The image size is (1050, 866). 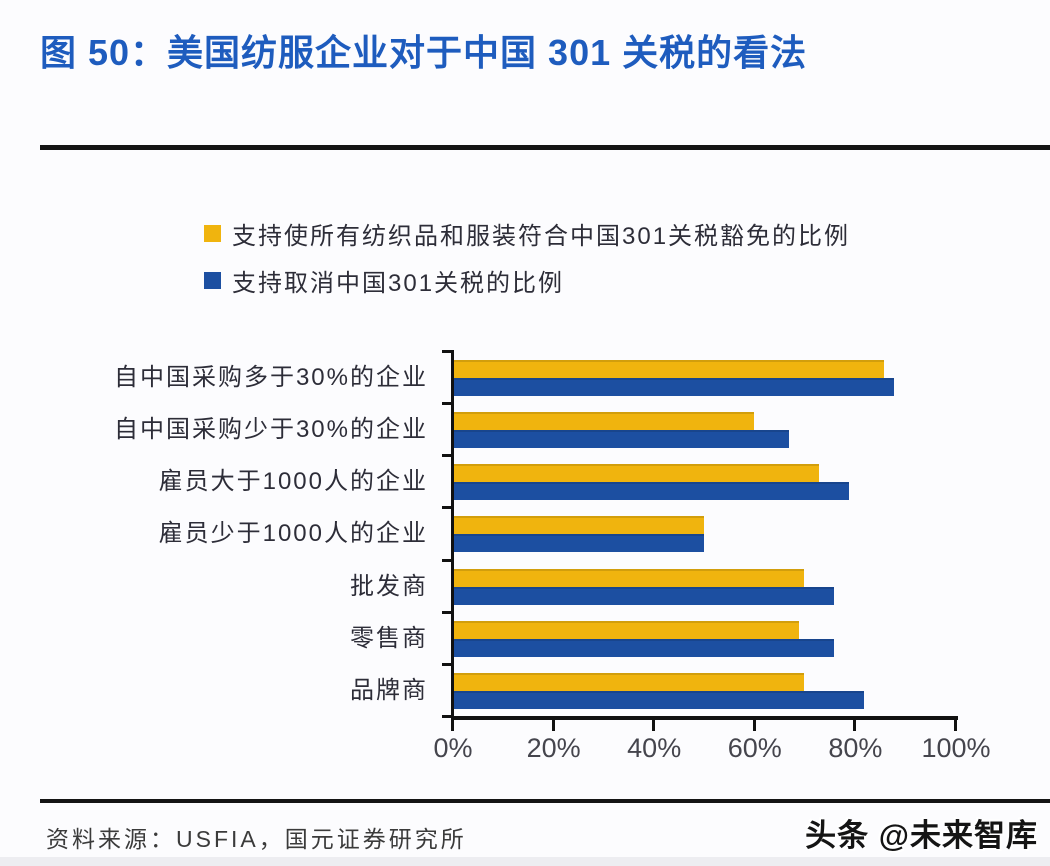 What do you see at coordinates (855, 748) in the screenshot?
I see `x-axis-tick-label: 80%` at bounding box center [855, 748].